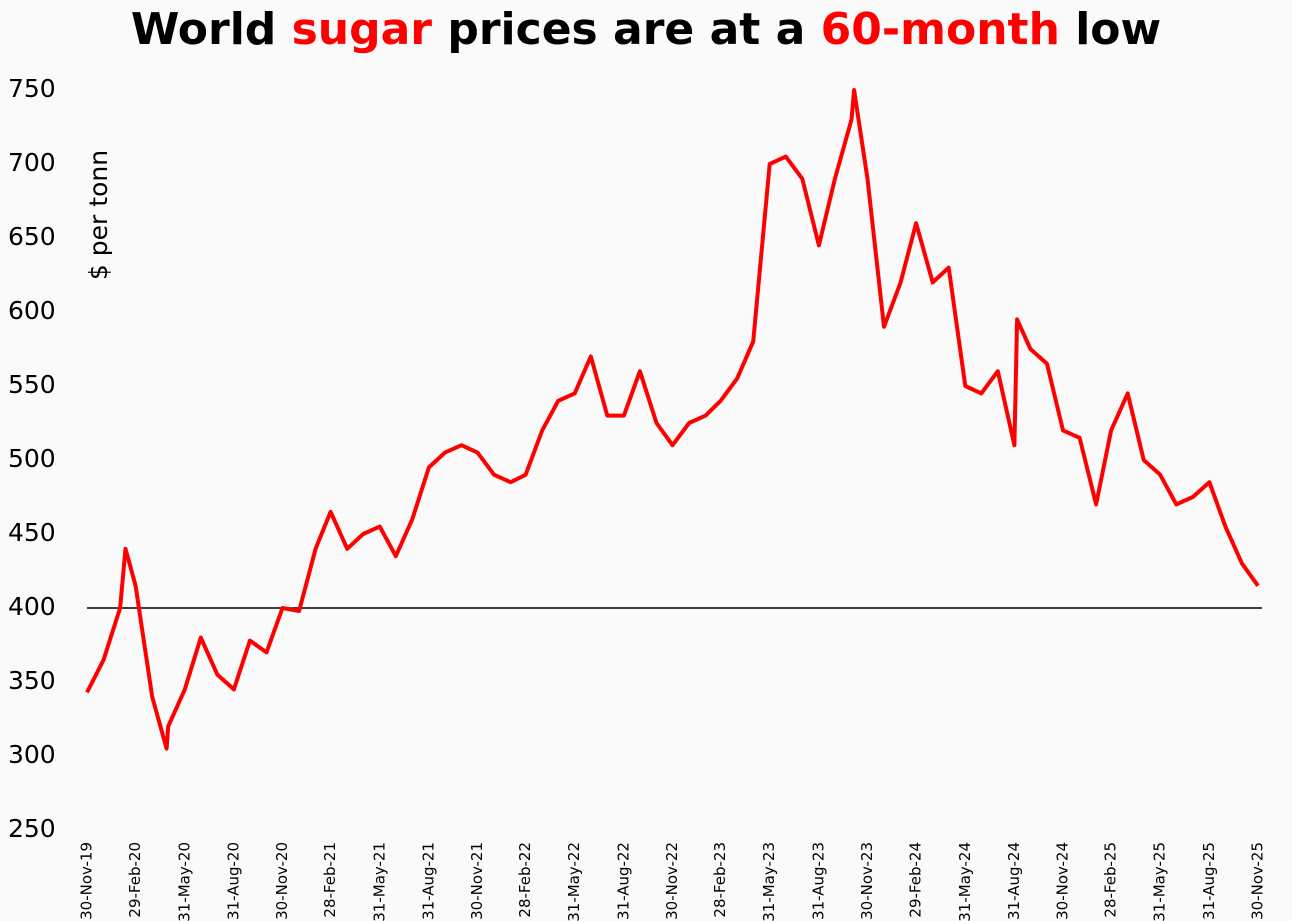  I want to click on y-tick-label: 750, so click(32, 88).